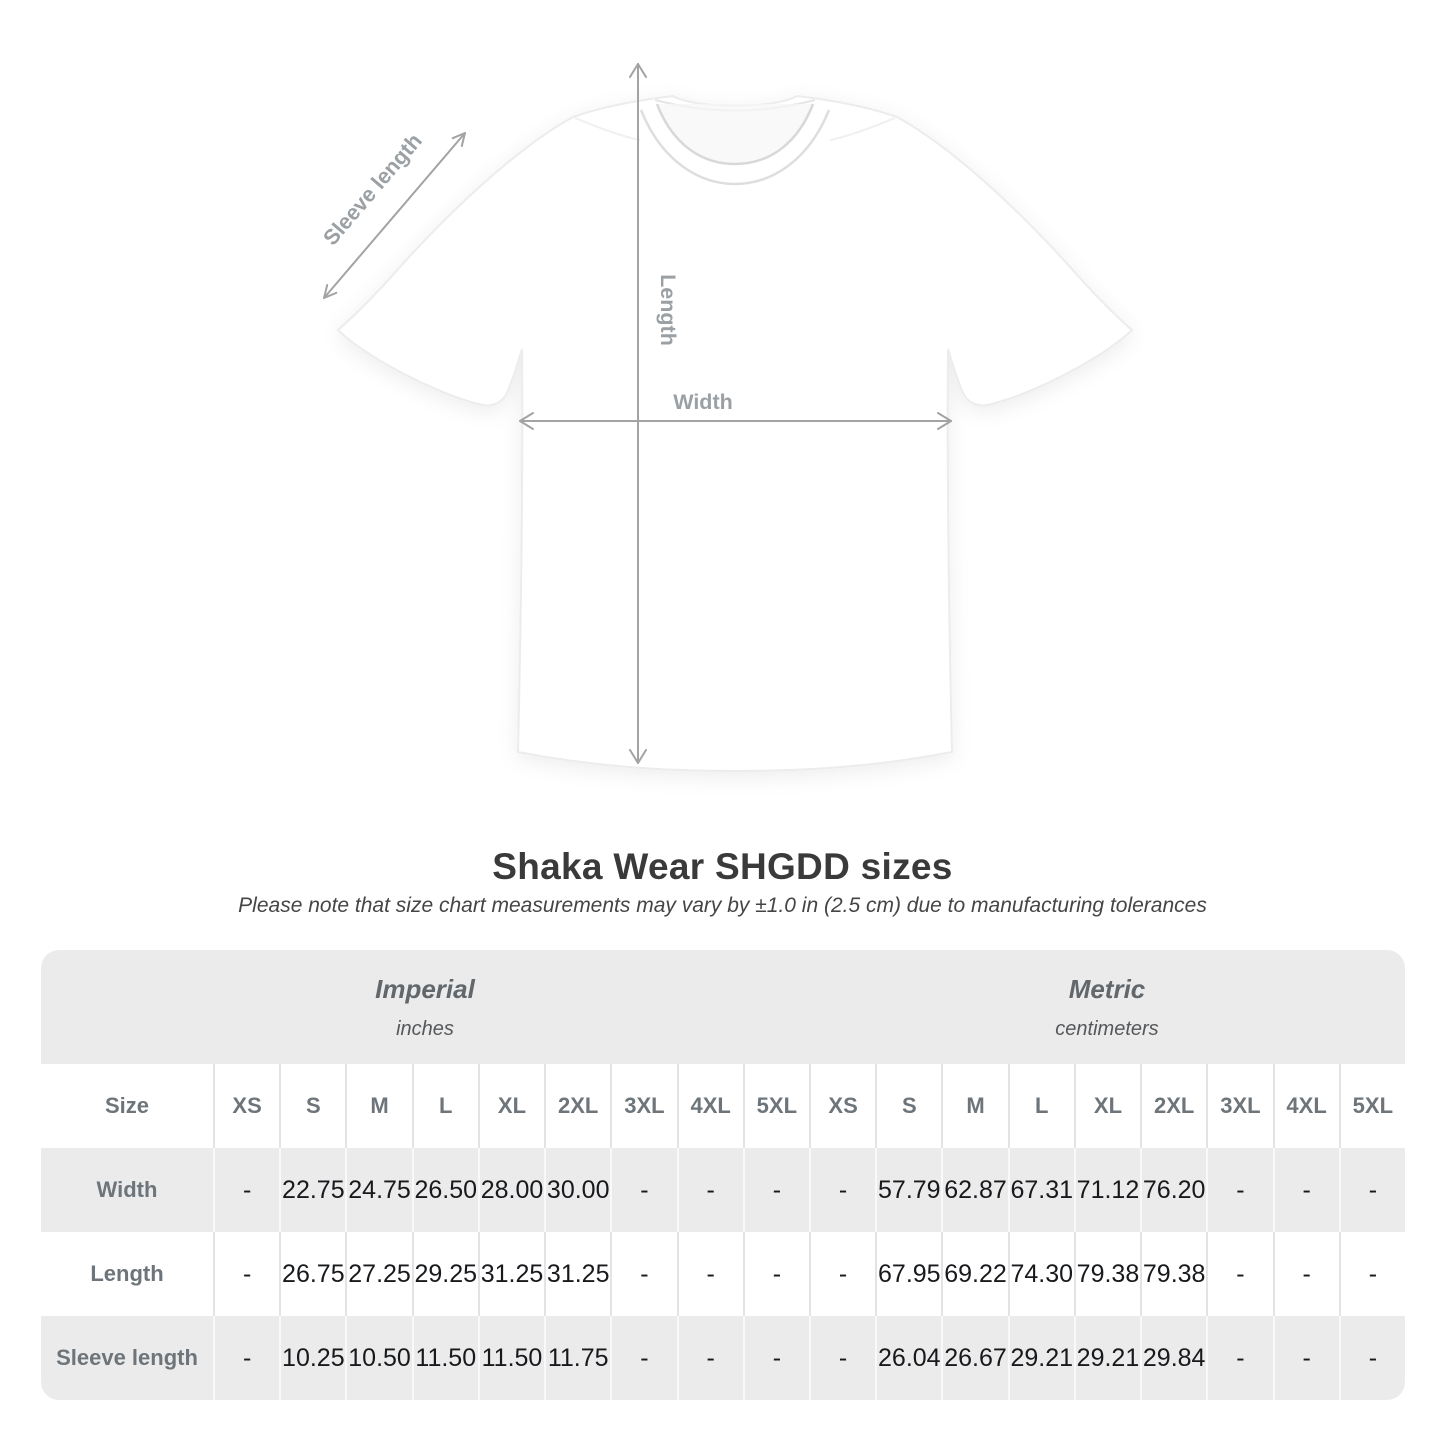  What do you see at coordinates (1305, 1106) in the screenshot?
I see `size-col-metric-4xl: 4XL` at bounding box center [1305, 1106].